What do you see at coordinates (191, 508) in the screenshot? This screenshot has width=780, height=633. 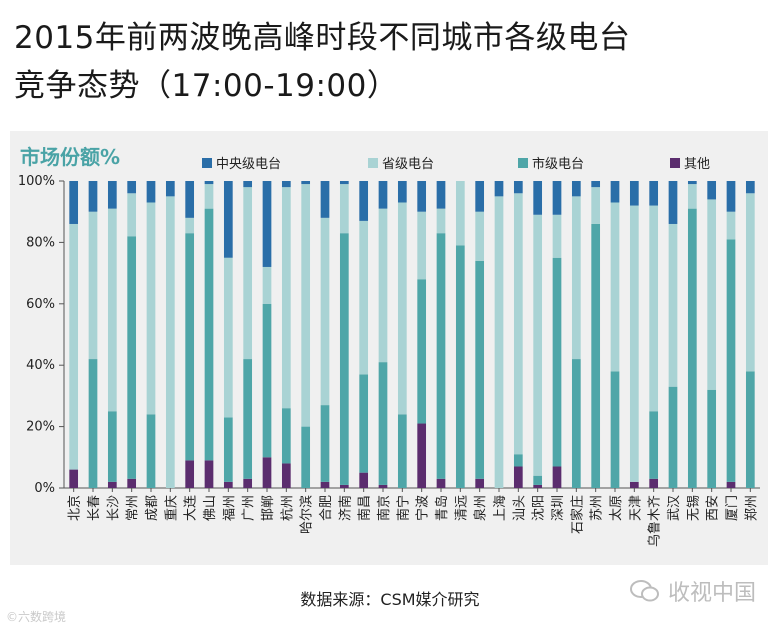 I see `x-tick-label: 大连` at bounding box center [191, 508].